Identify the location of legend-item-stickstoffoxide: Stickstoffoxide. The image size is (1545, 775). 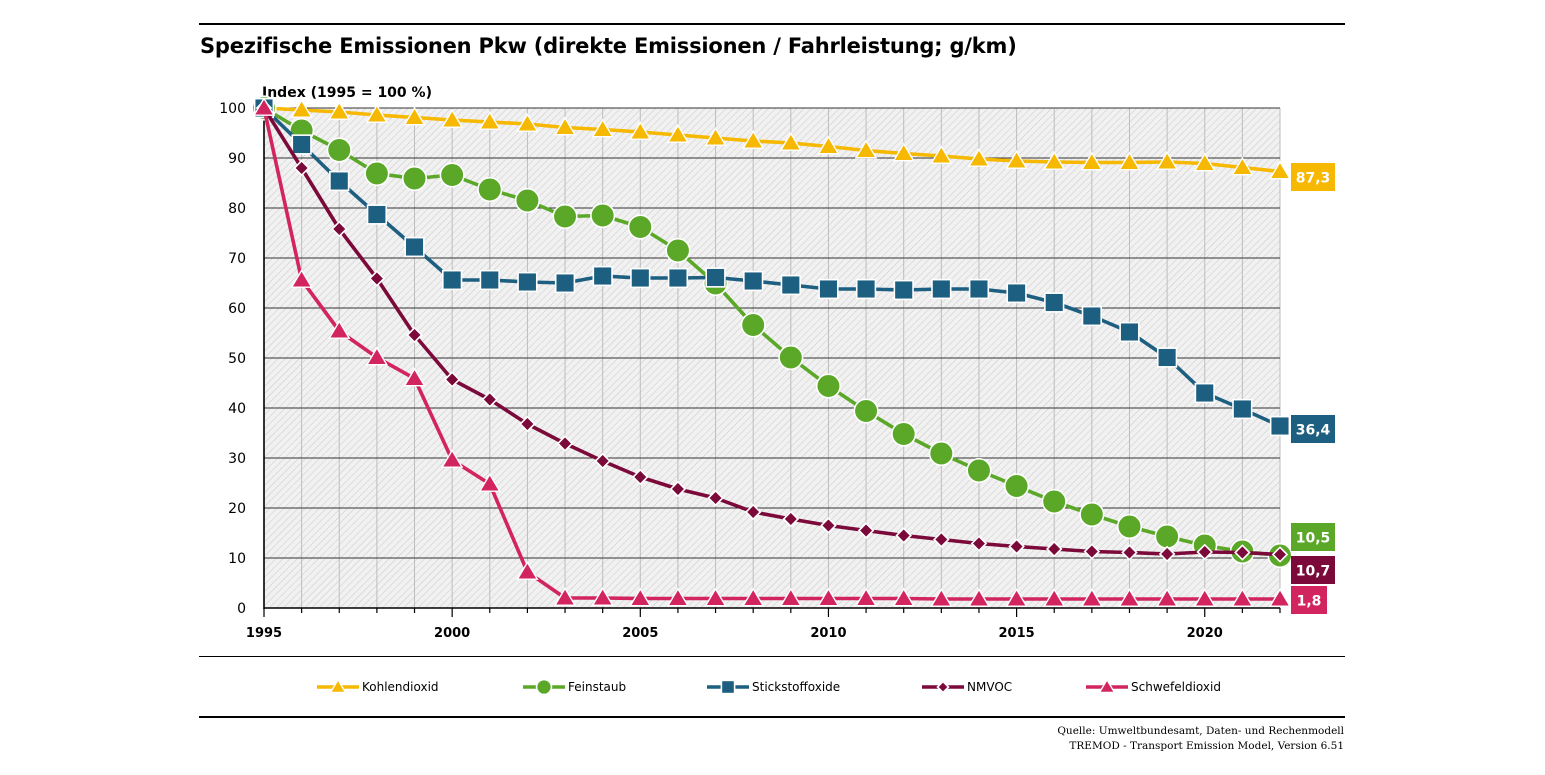
(773, 687).